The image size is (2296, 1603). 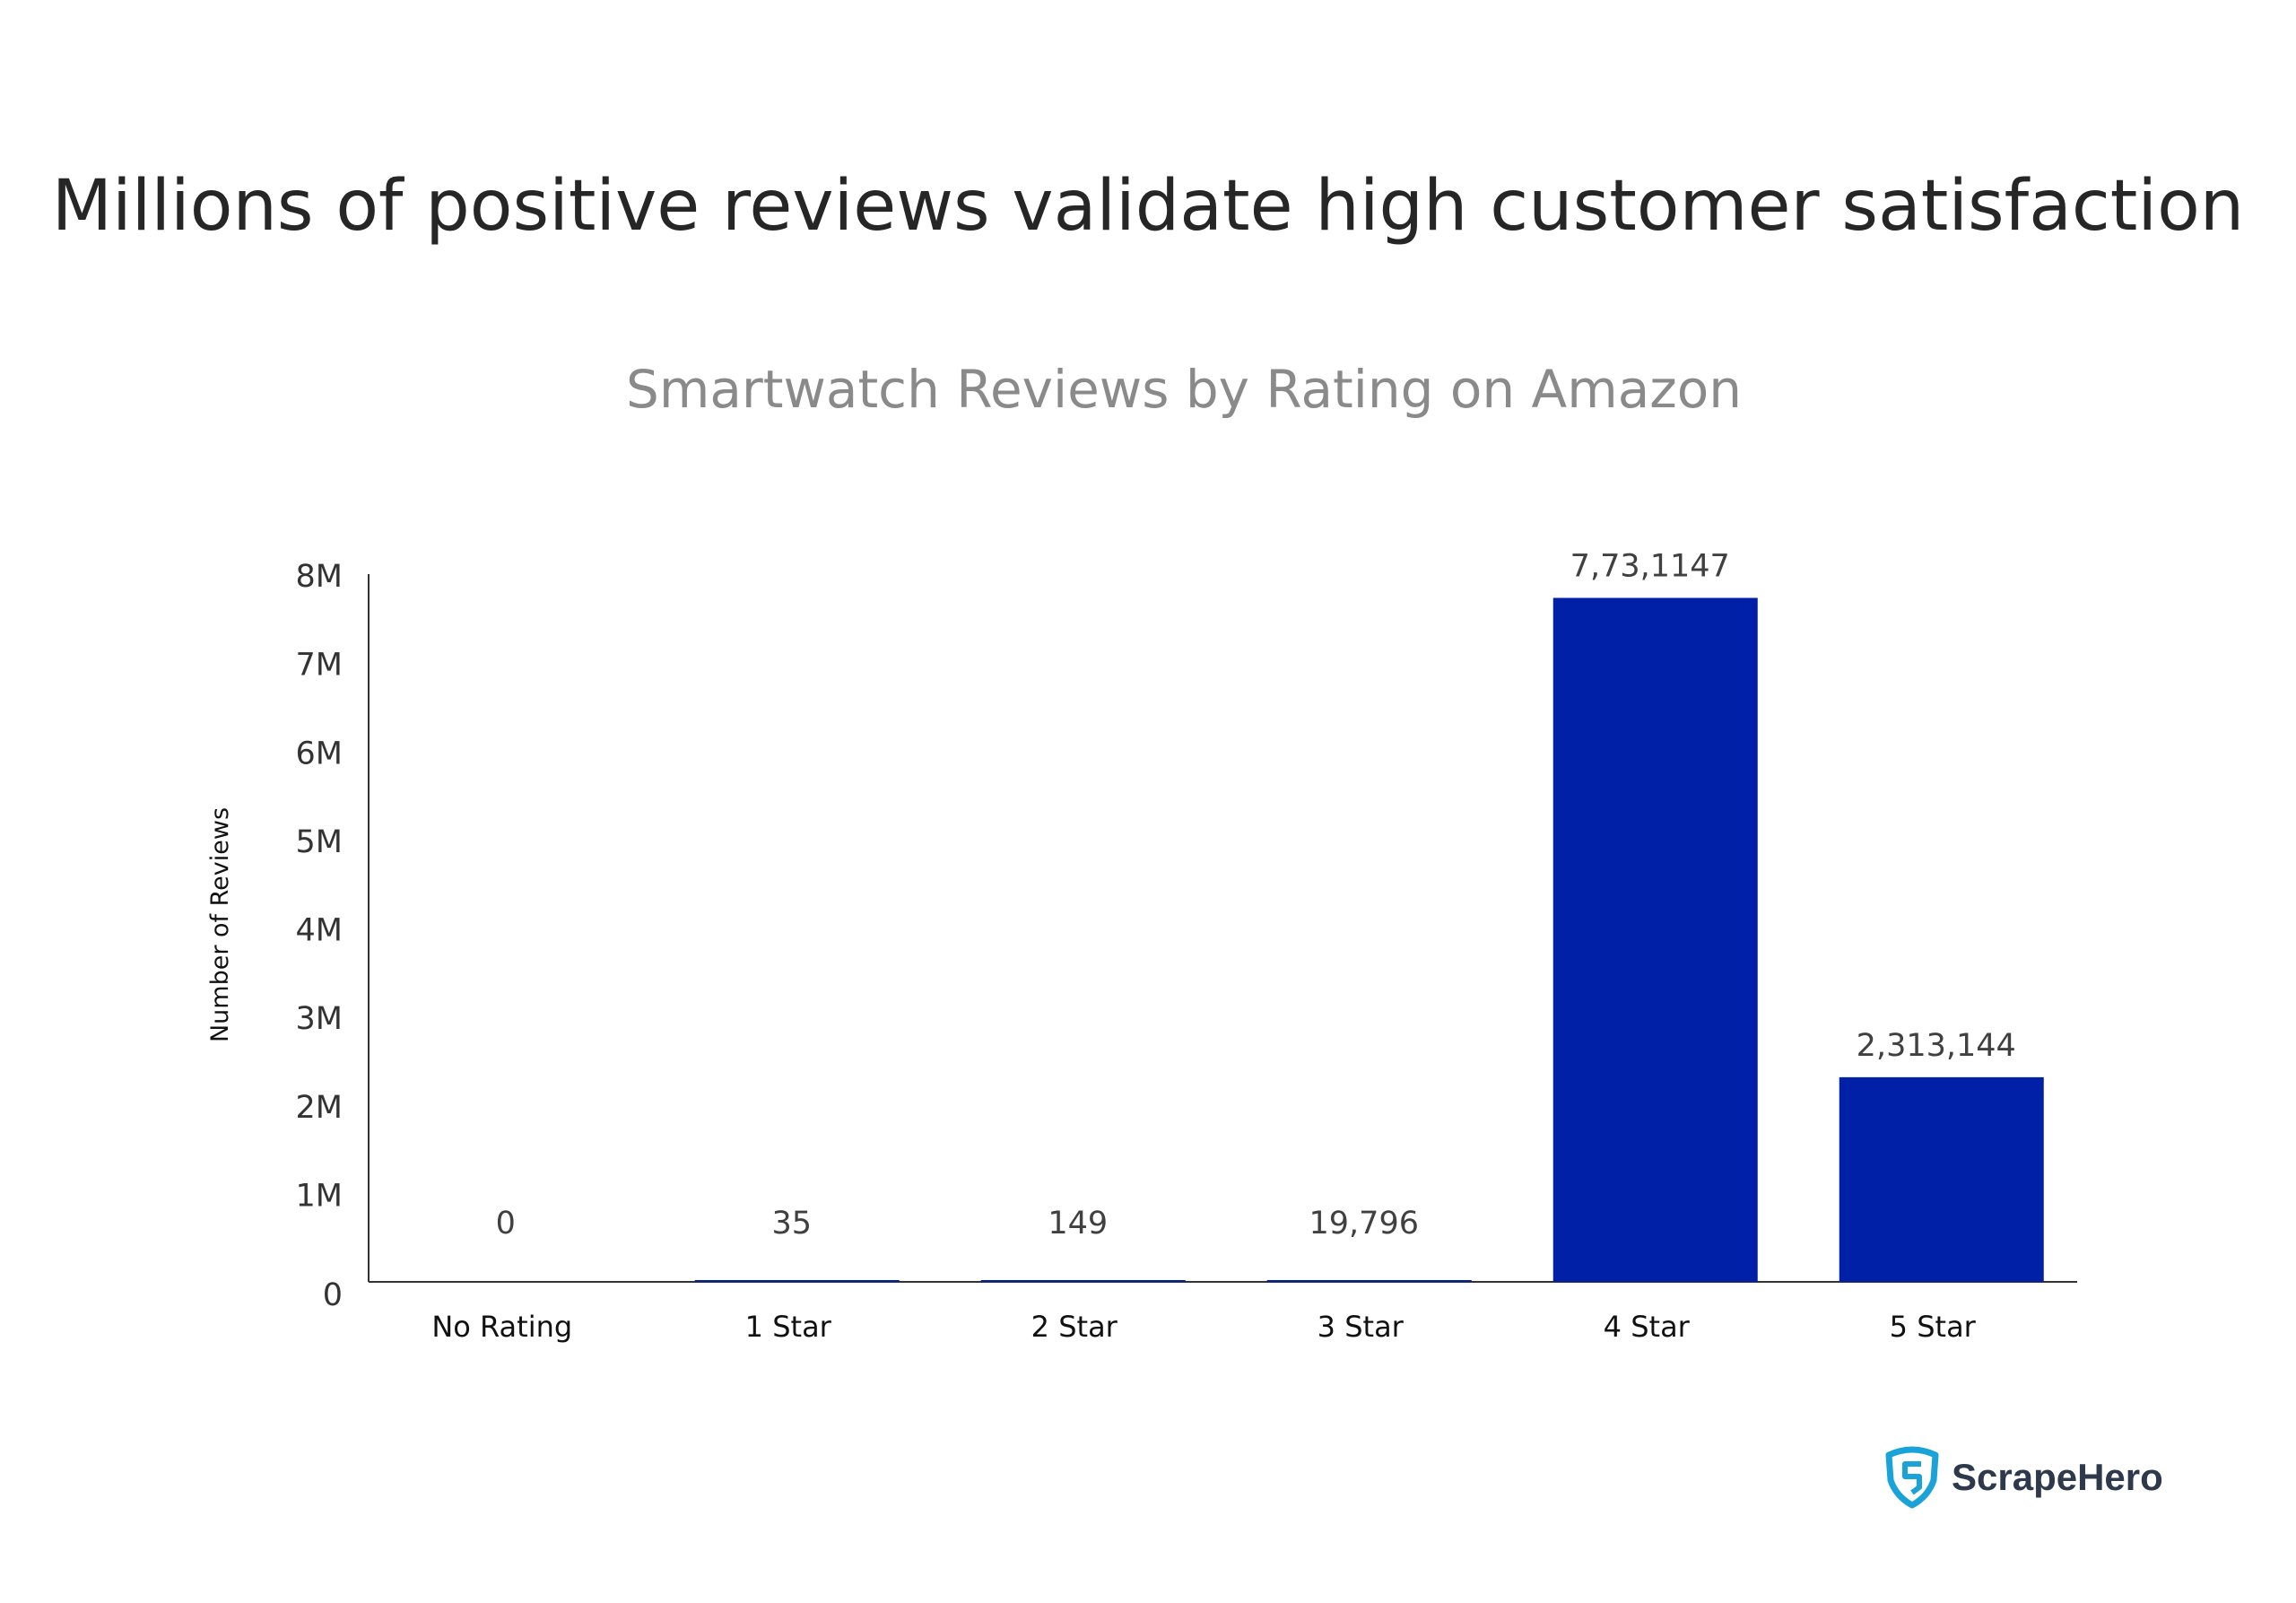 What do you see at coordinates (333, 1295) in the screenshot?
I see `y-tick-label: 0` at bounding box center [333, 1295].